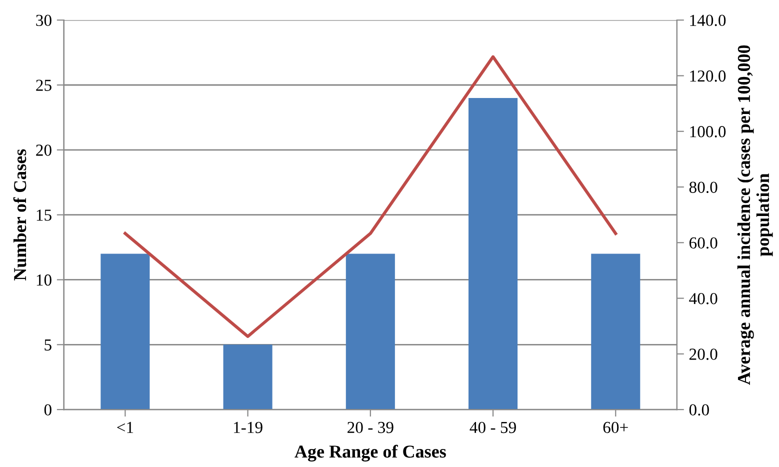 This screenshot has height=467, width=779. I want to click on y-tick-label: 25, so click(44, 85).